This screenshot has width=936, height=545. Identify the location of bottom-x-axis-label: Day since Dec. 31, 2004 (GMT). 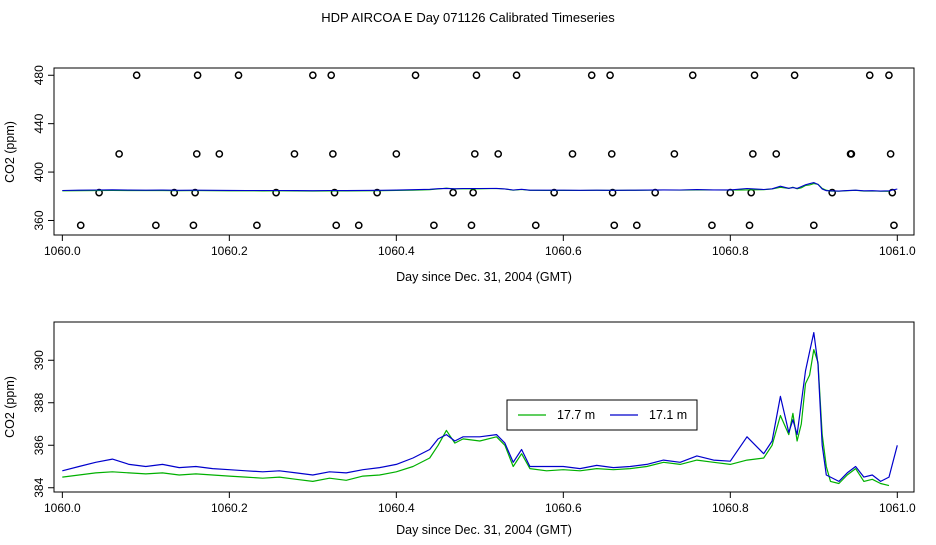
(484, 530).